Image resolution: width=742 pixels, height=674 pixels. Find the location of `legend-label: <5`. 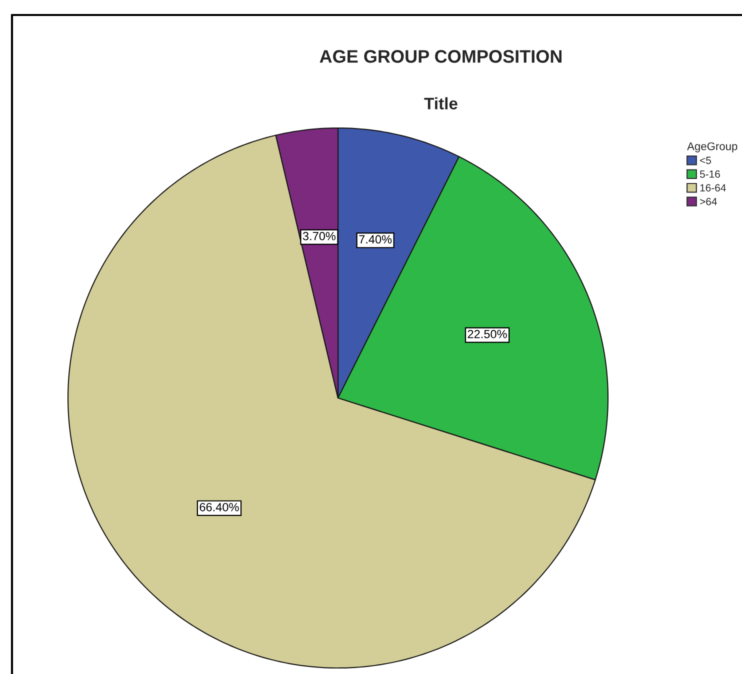

legend-label: <5 is located at coordinates (705, 160).